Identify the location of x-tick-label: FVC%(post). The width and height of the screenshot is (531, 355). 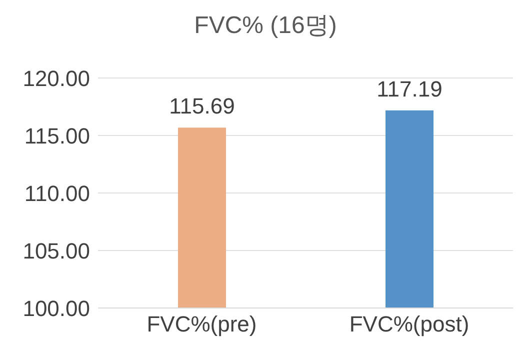
(409, 324).